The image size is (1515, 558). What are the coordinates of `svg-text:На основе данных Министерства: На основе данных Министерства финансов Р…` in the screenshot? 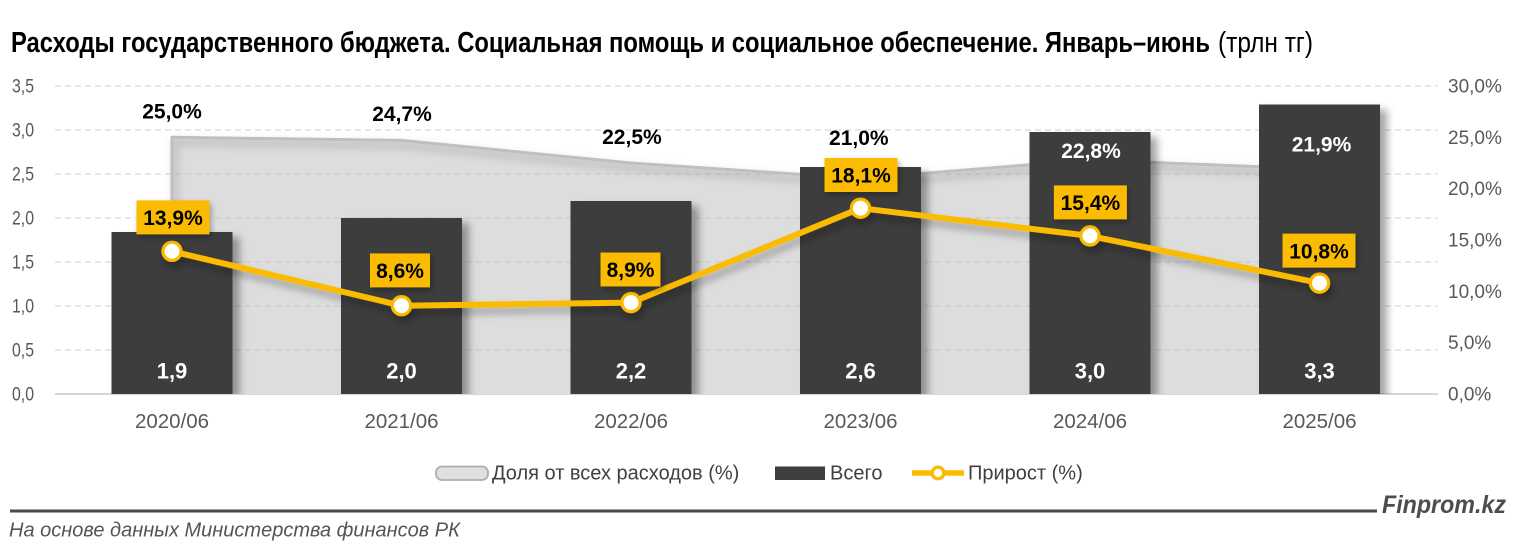 It's located at (235, 531).